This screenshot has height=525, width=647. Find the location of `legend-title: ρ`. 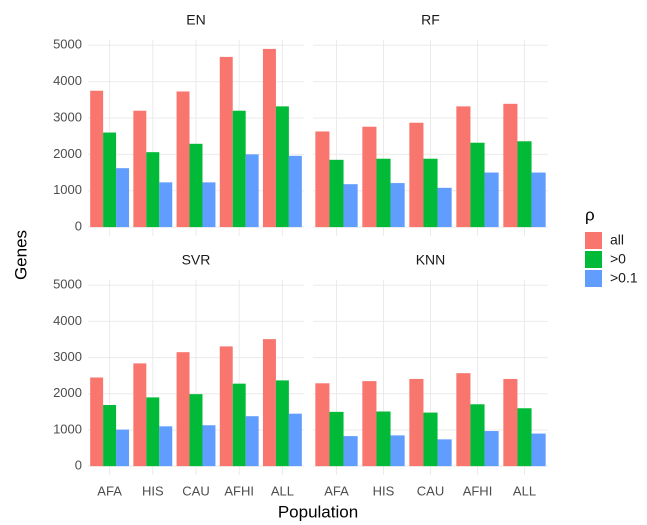

legend-title: ρ is located at coordinates (590, 214).